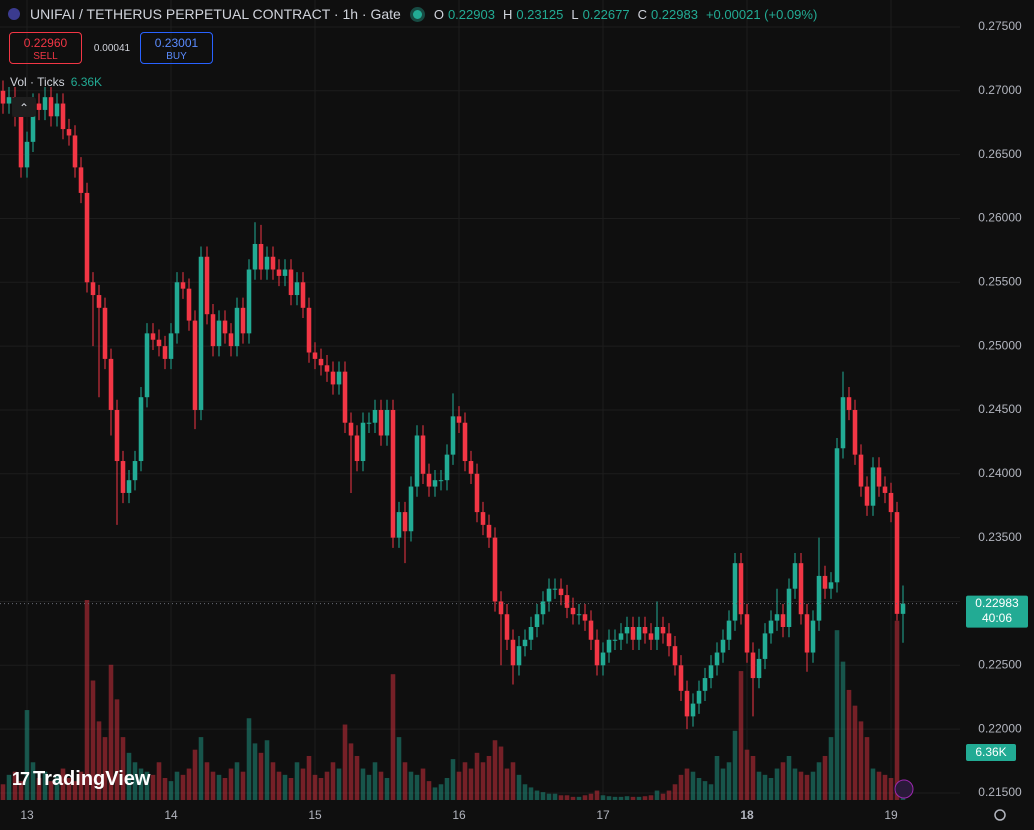 This screenshot has width=1034, height=830. What do you see at coordinates (1000, 26) in the screenshot?
I see `y-tick-label: 0.27500` at bounding box center [1000, 26].